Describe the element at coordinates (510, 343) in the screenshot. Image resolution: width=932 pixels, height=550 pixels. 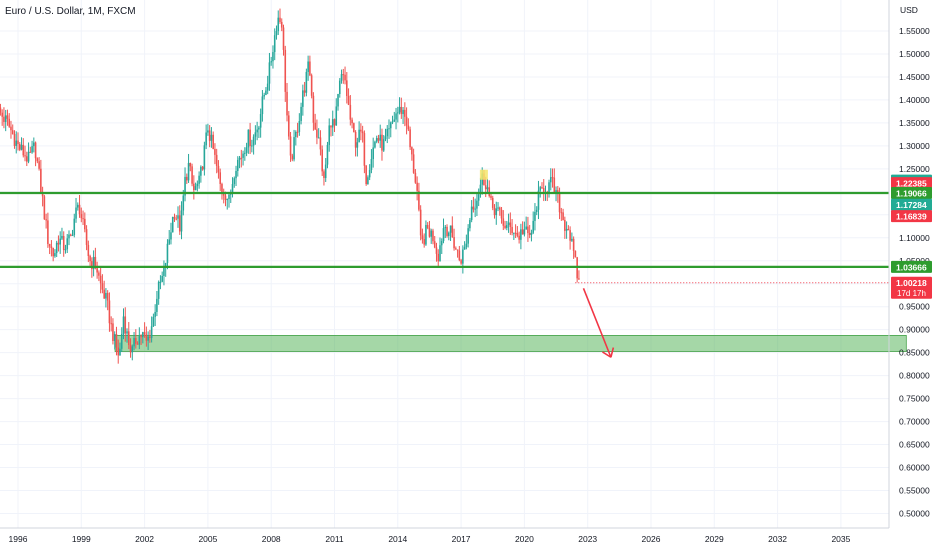
I see `target-zone` at that location.